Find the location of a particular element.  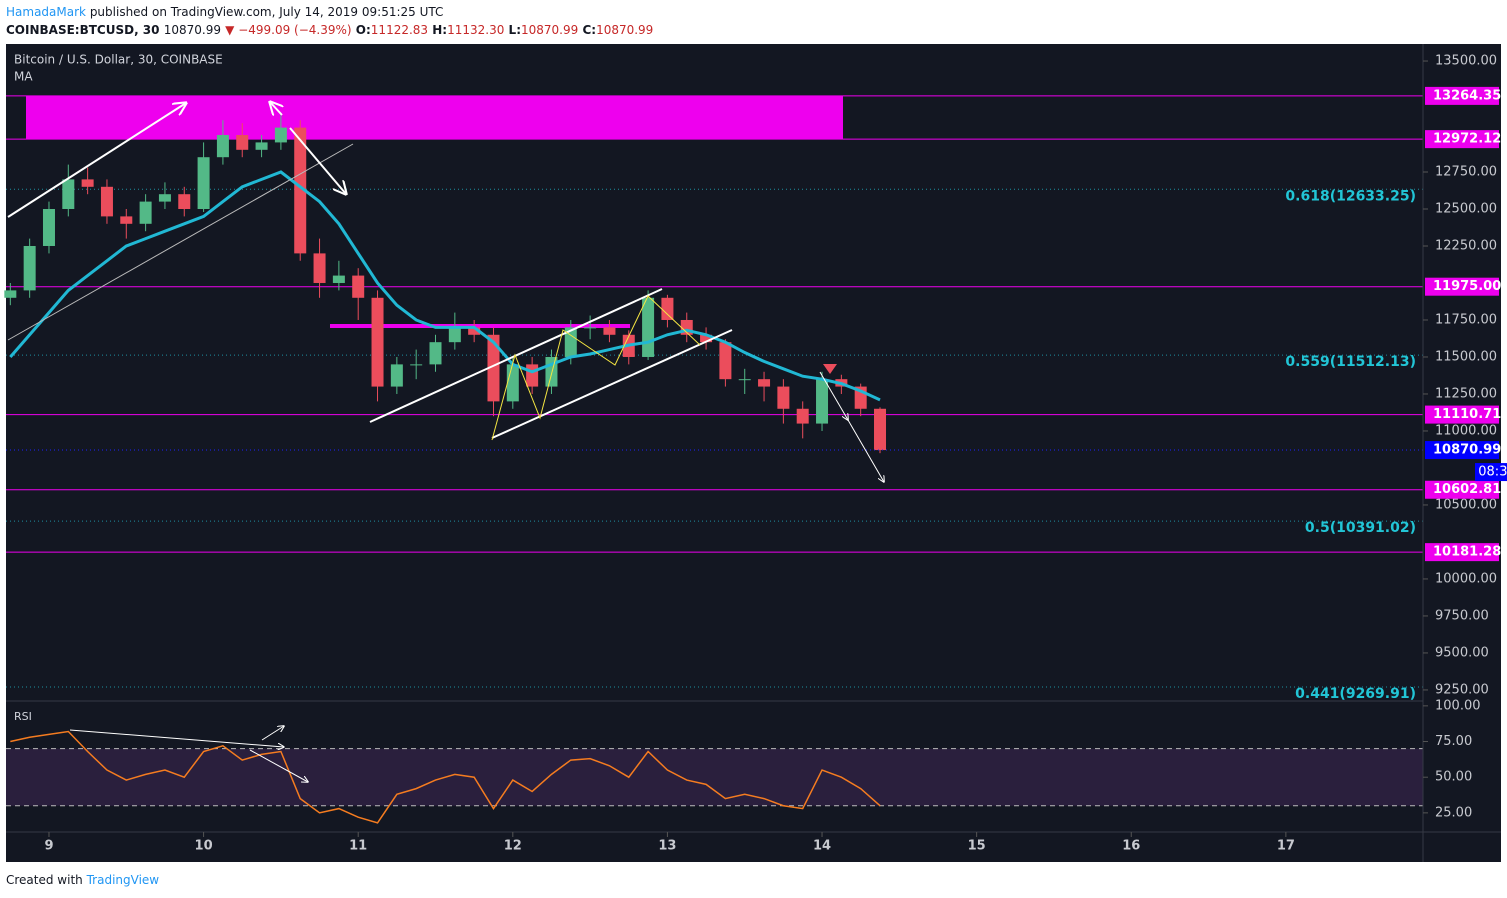

y-tick-label: 12750.00 is located at coordinates (1466, 172).